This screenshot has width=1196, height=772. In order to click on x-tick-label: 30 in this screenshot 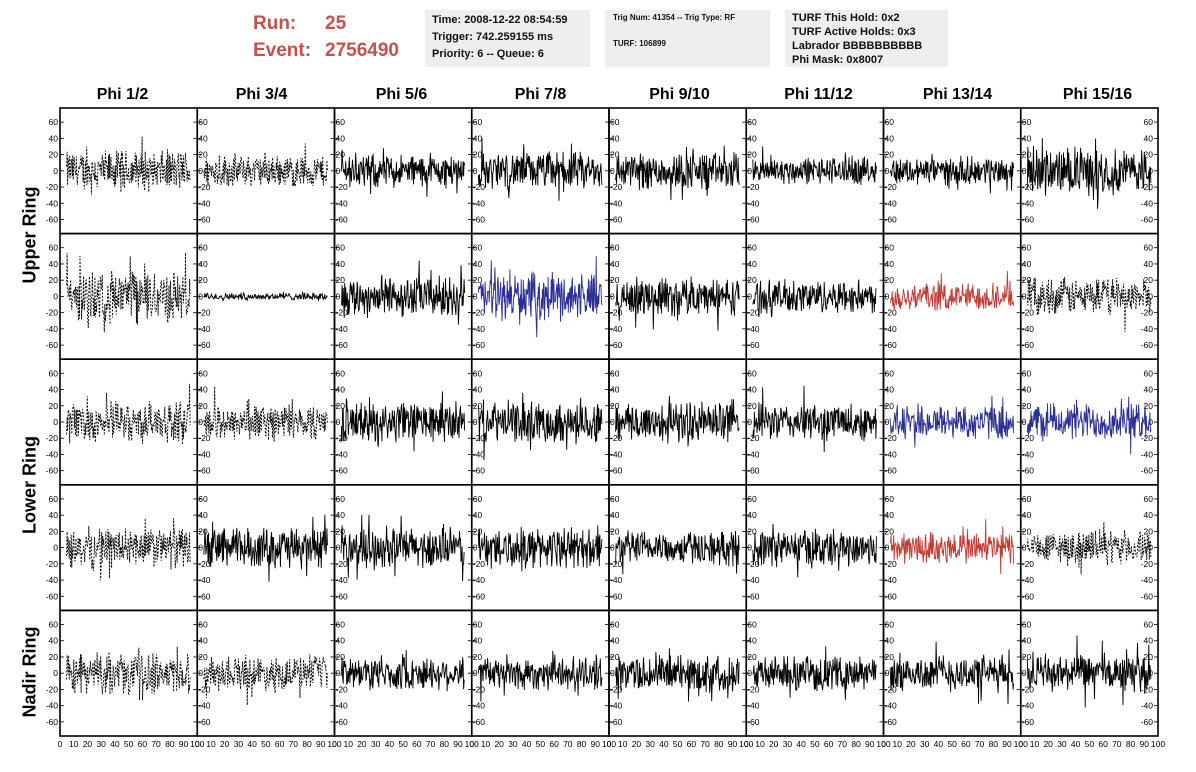, I will do `click(513, 744)`.